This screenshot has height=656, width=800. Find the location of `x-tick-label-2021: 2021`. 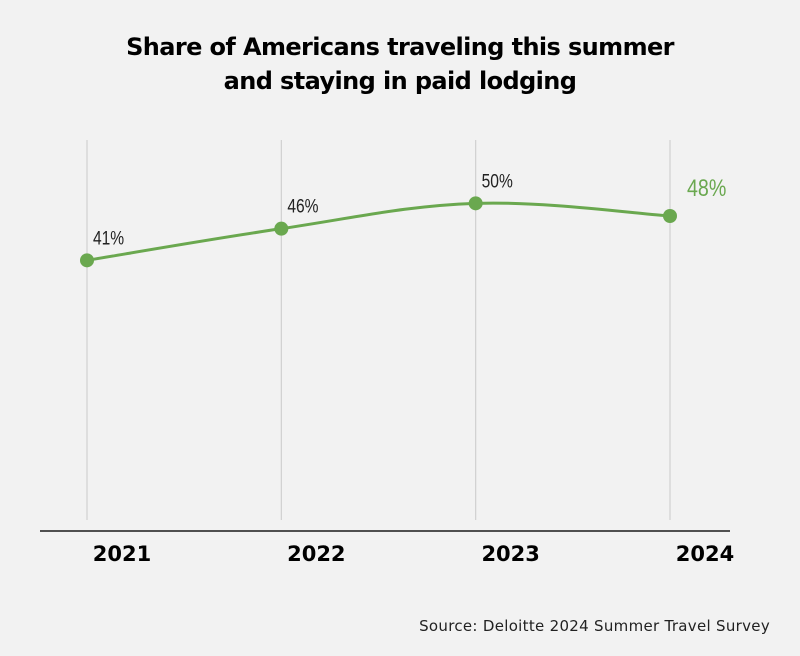

x-tick-label-2021: 2021 is located at coordinates (122, 554).